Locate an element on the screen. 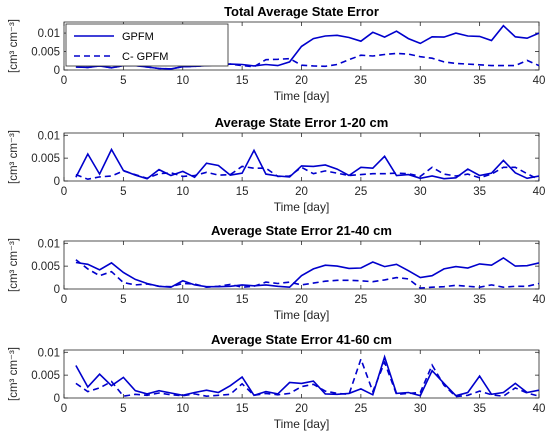 The width and height of the screenshot is (550, 443). legend: GPFM C- GPFM is located at coordinates (147, 45).